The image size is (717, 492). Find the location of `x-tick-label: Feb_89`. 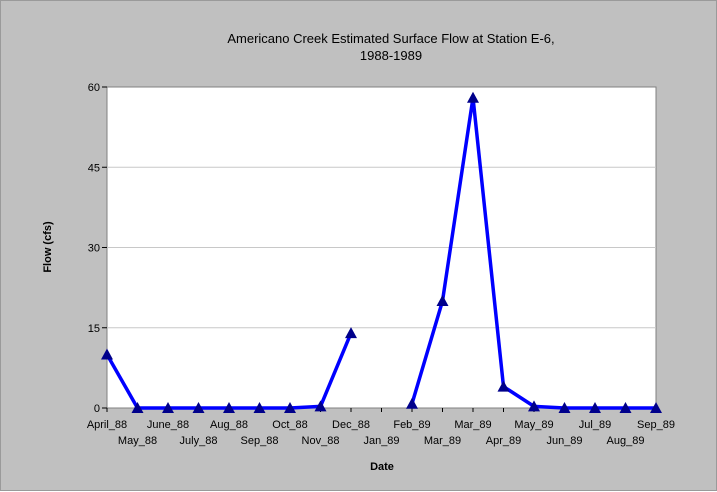

x-tick-label: Feb_89 is located at coordinates (411, 425).